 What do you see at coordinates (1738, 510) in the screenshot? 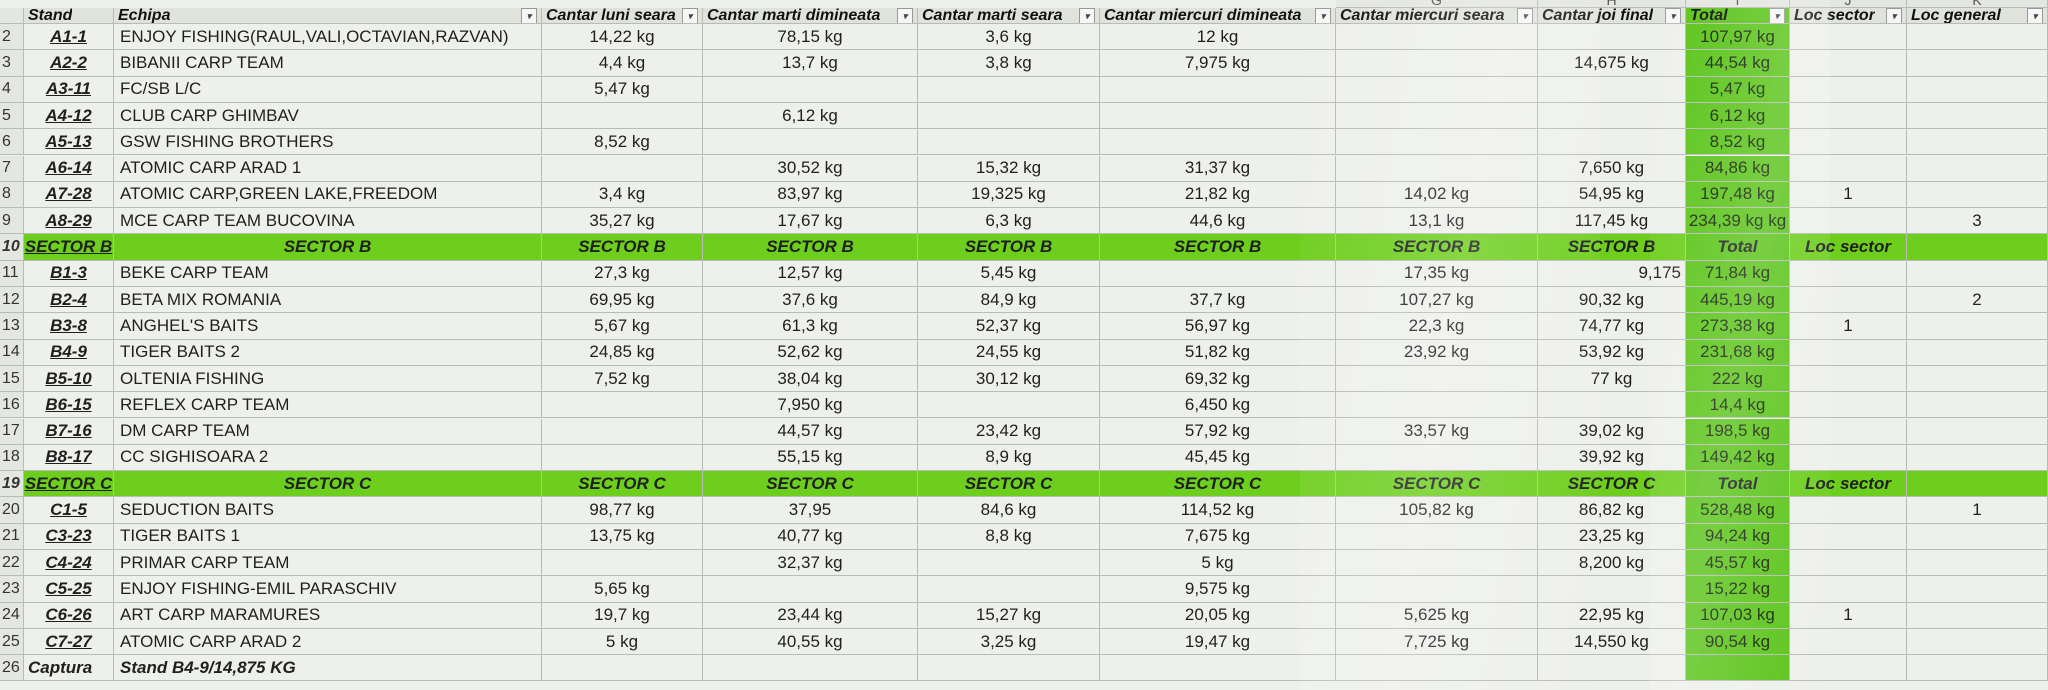
I see `total-cell: 528,48 kg` at bounding box center [1738, 510].